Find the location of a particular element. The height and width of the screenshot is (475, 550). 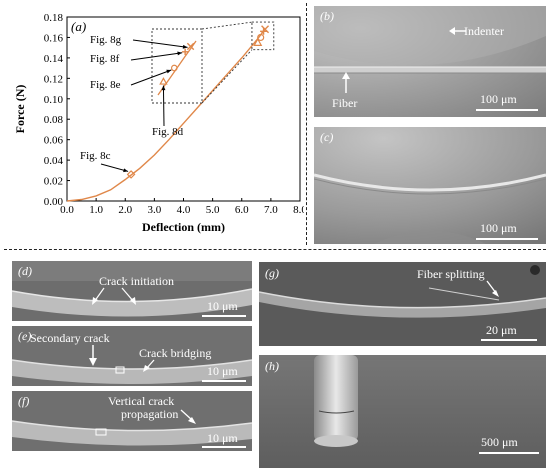

scale-label-b: 100 μm is located at coordinates (498, 99).